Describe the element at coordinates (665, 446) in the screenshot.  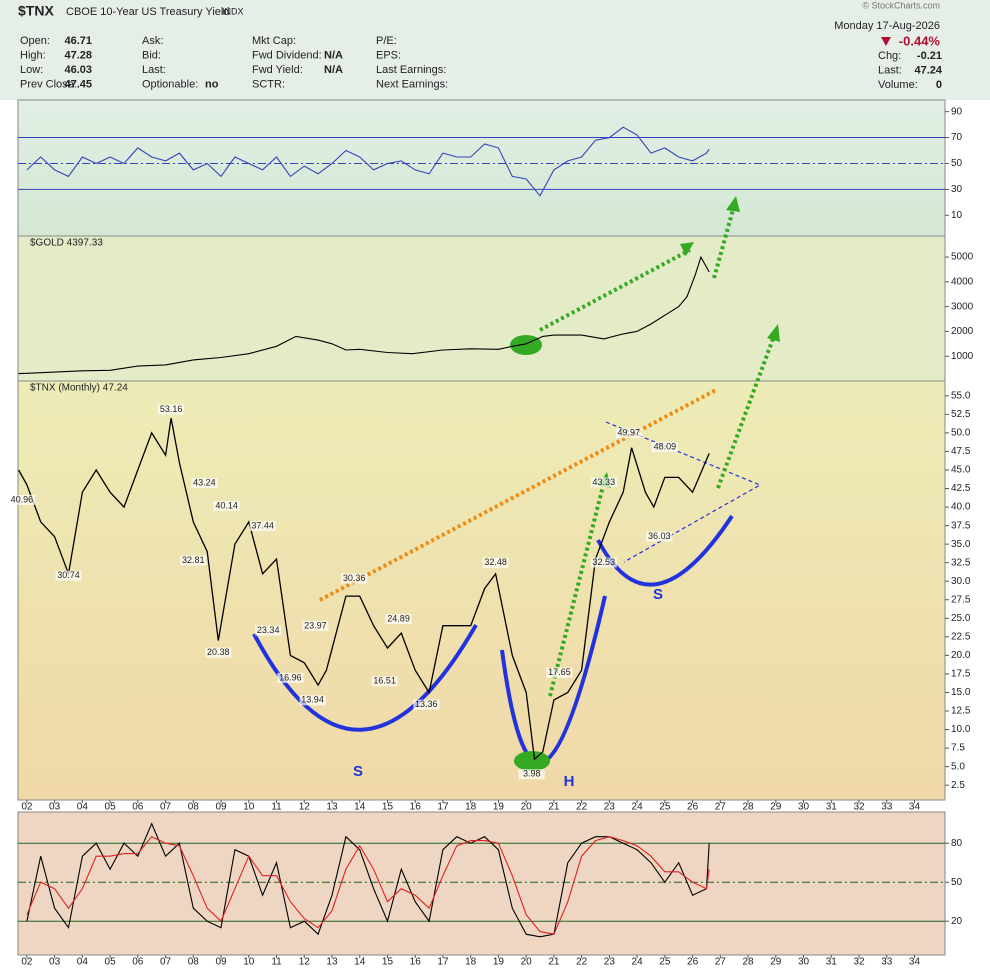
I see `value-label: 48.09` at that location.